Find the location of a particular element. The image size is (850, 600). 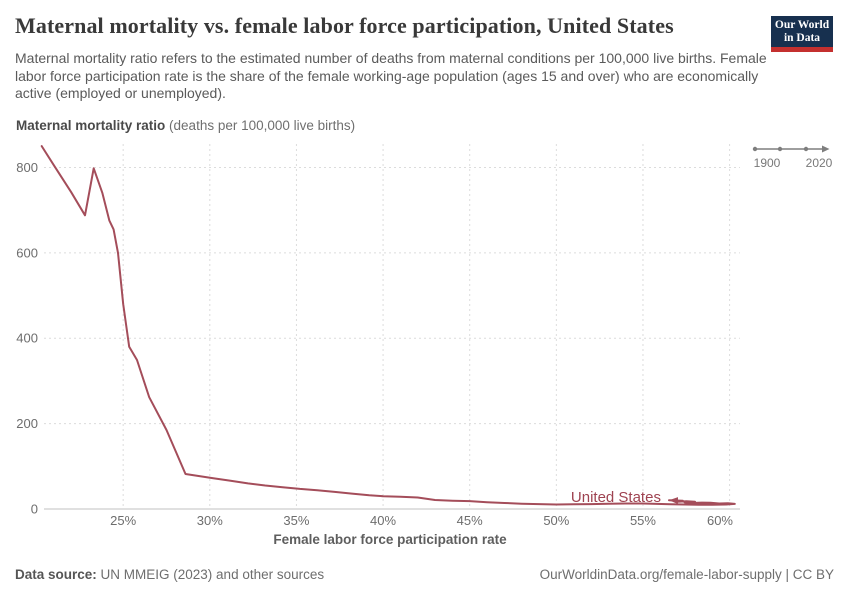

owid-logo-line2: in Data is located at coordinates (802, 38).